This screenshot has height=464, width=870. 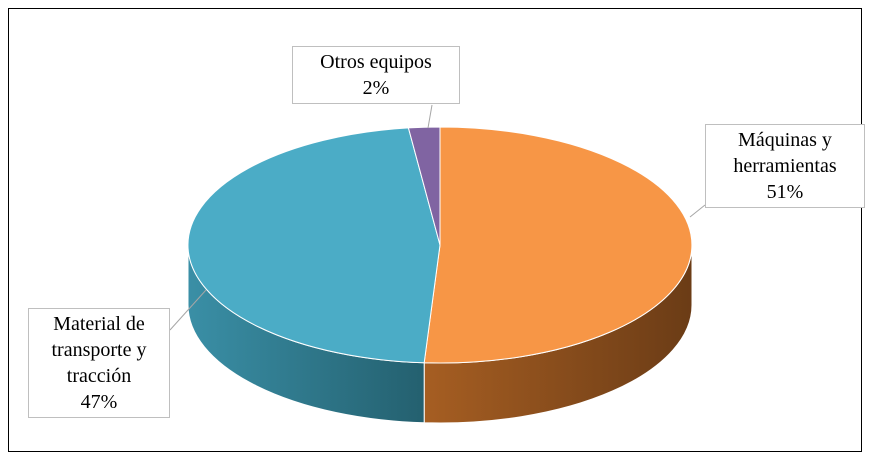 I want to click on value-label: 51%, so click(x=785, y=192).